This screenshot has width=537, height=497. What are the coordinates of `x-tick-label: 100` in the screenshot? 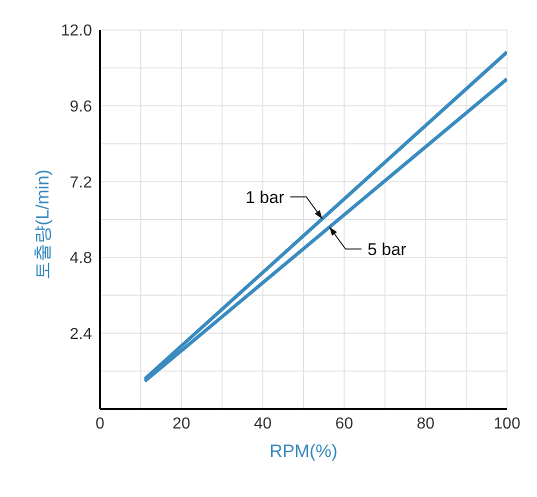 It's located at (507, 423).